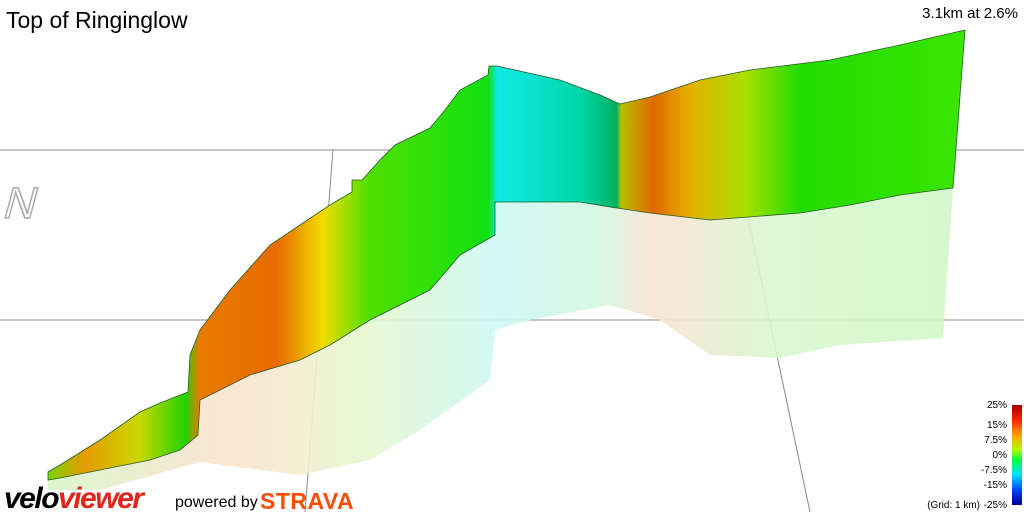 This screenshot has width=1024, height=512. Describe the element at coordinates (31, 497) in the screenshot. I see `brand-prefix: velo` at that location.